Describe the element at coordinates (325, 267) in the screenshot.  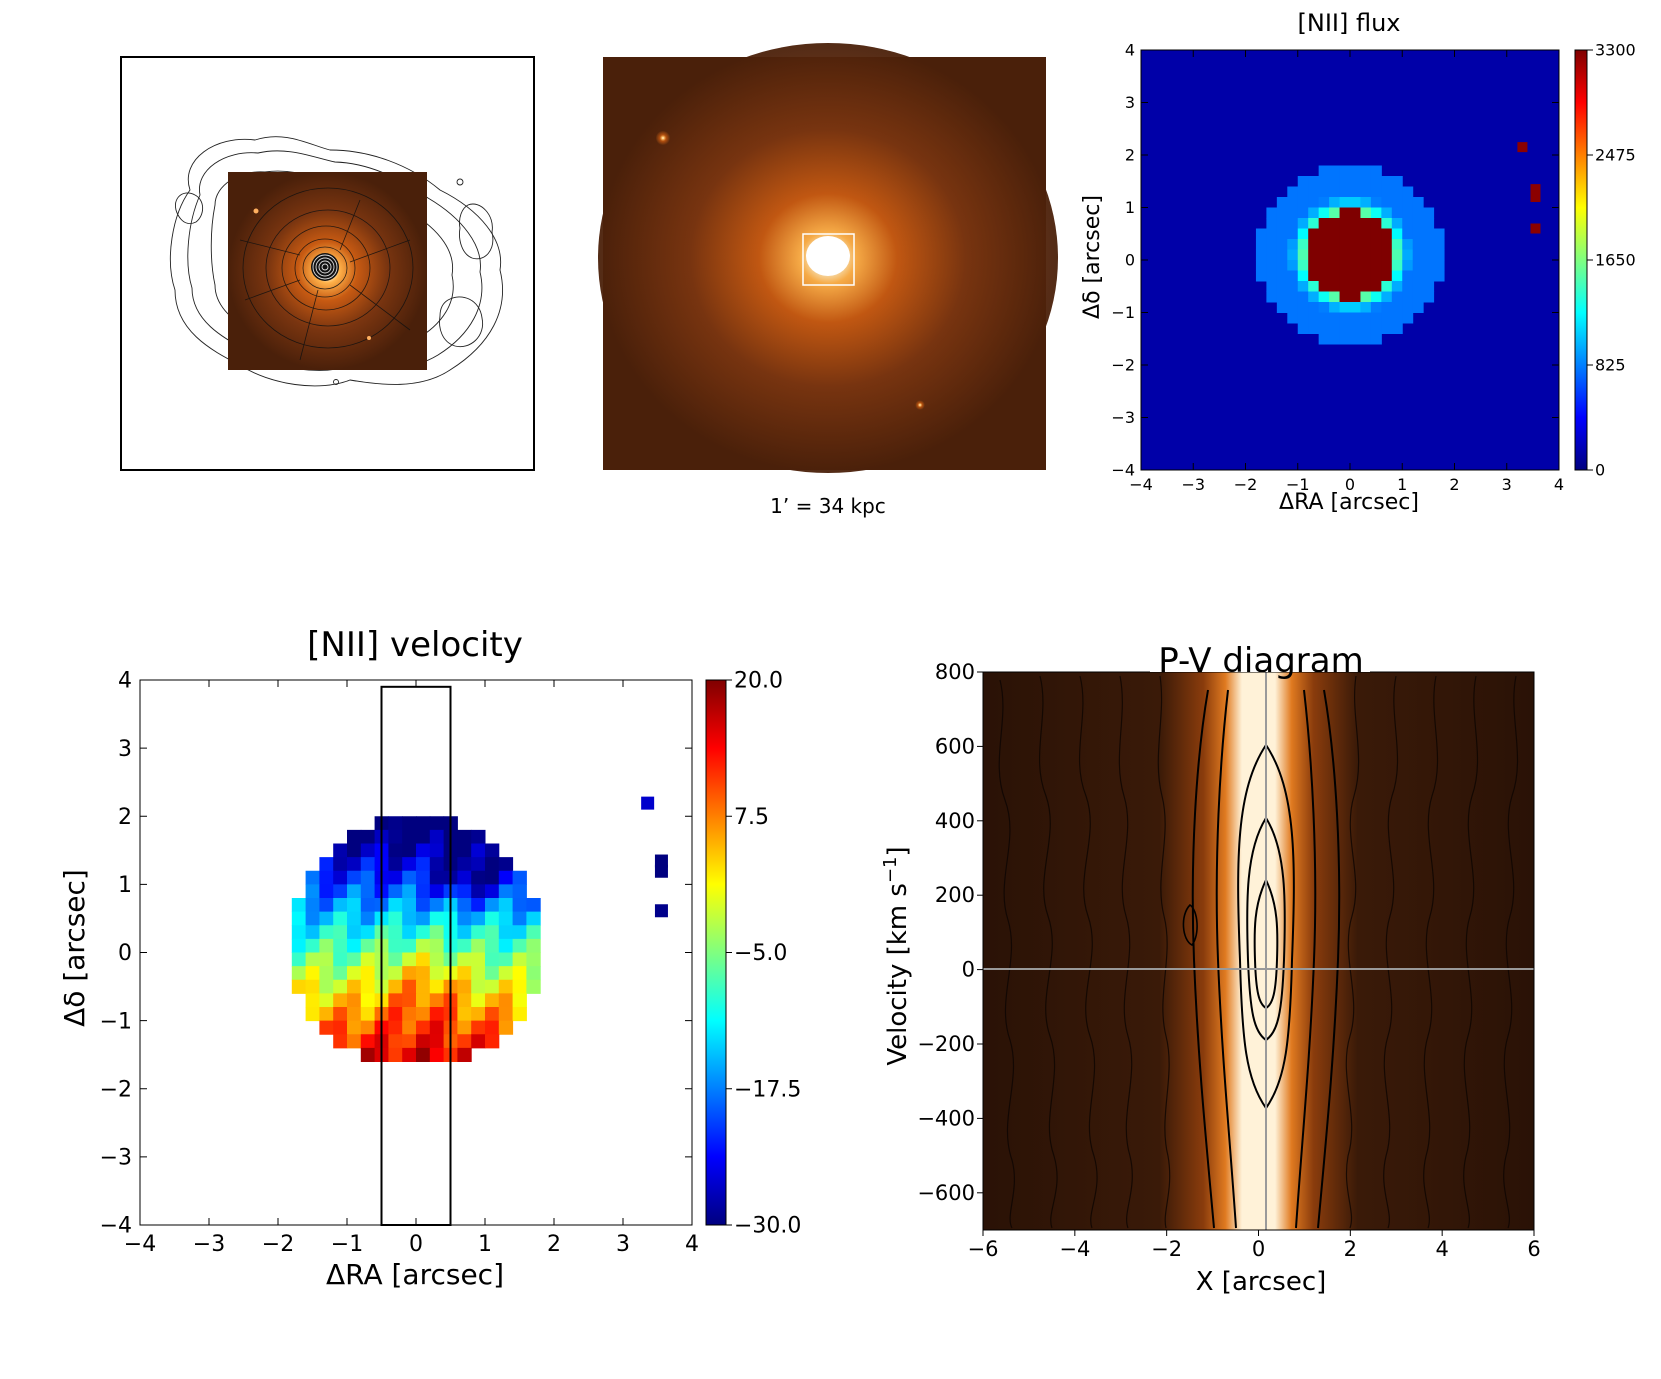
I see `core-contours` at that location.